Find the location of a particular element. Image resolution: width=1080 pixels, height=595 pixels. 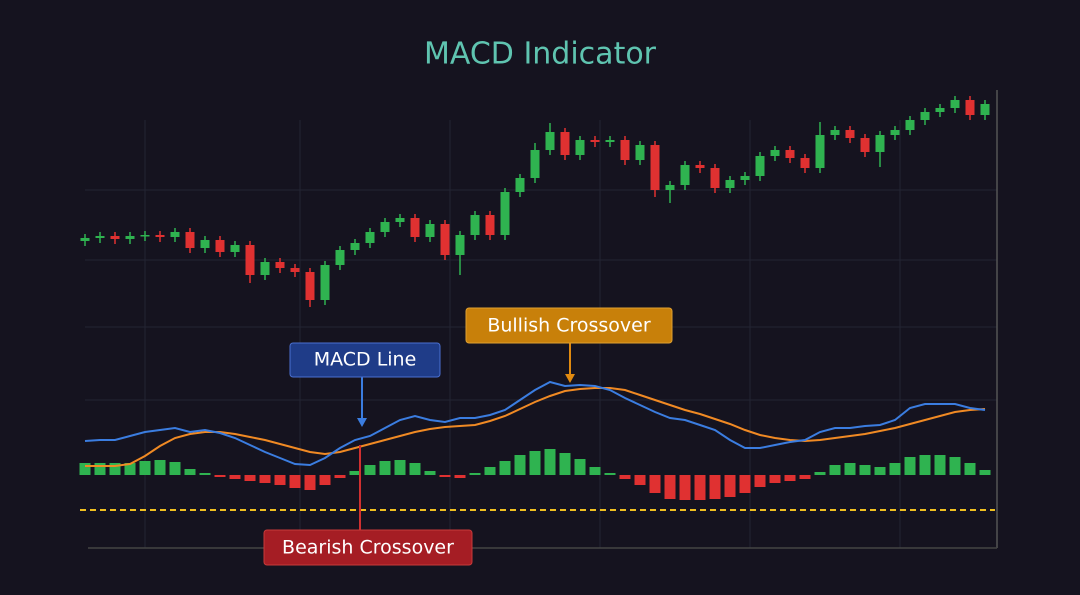

annotation: Bearish Crossover is located at coordinates (368, 548).